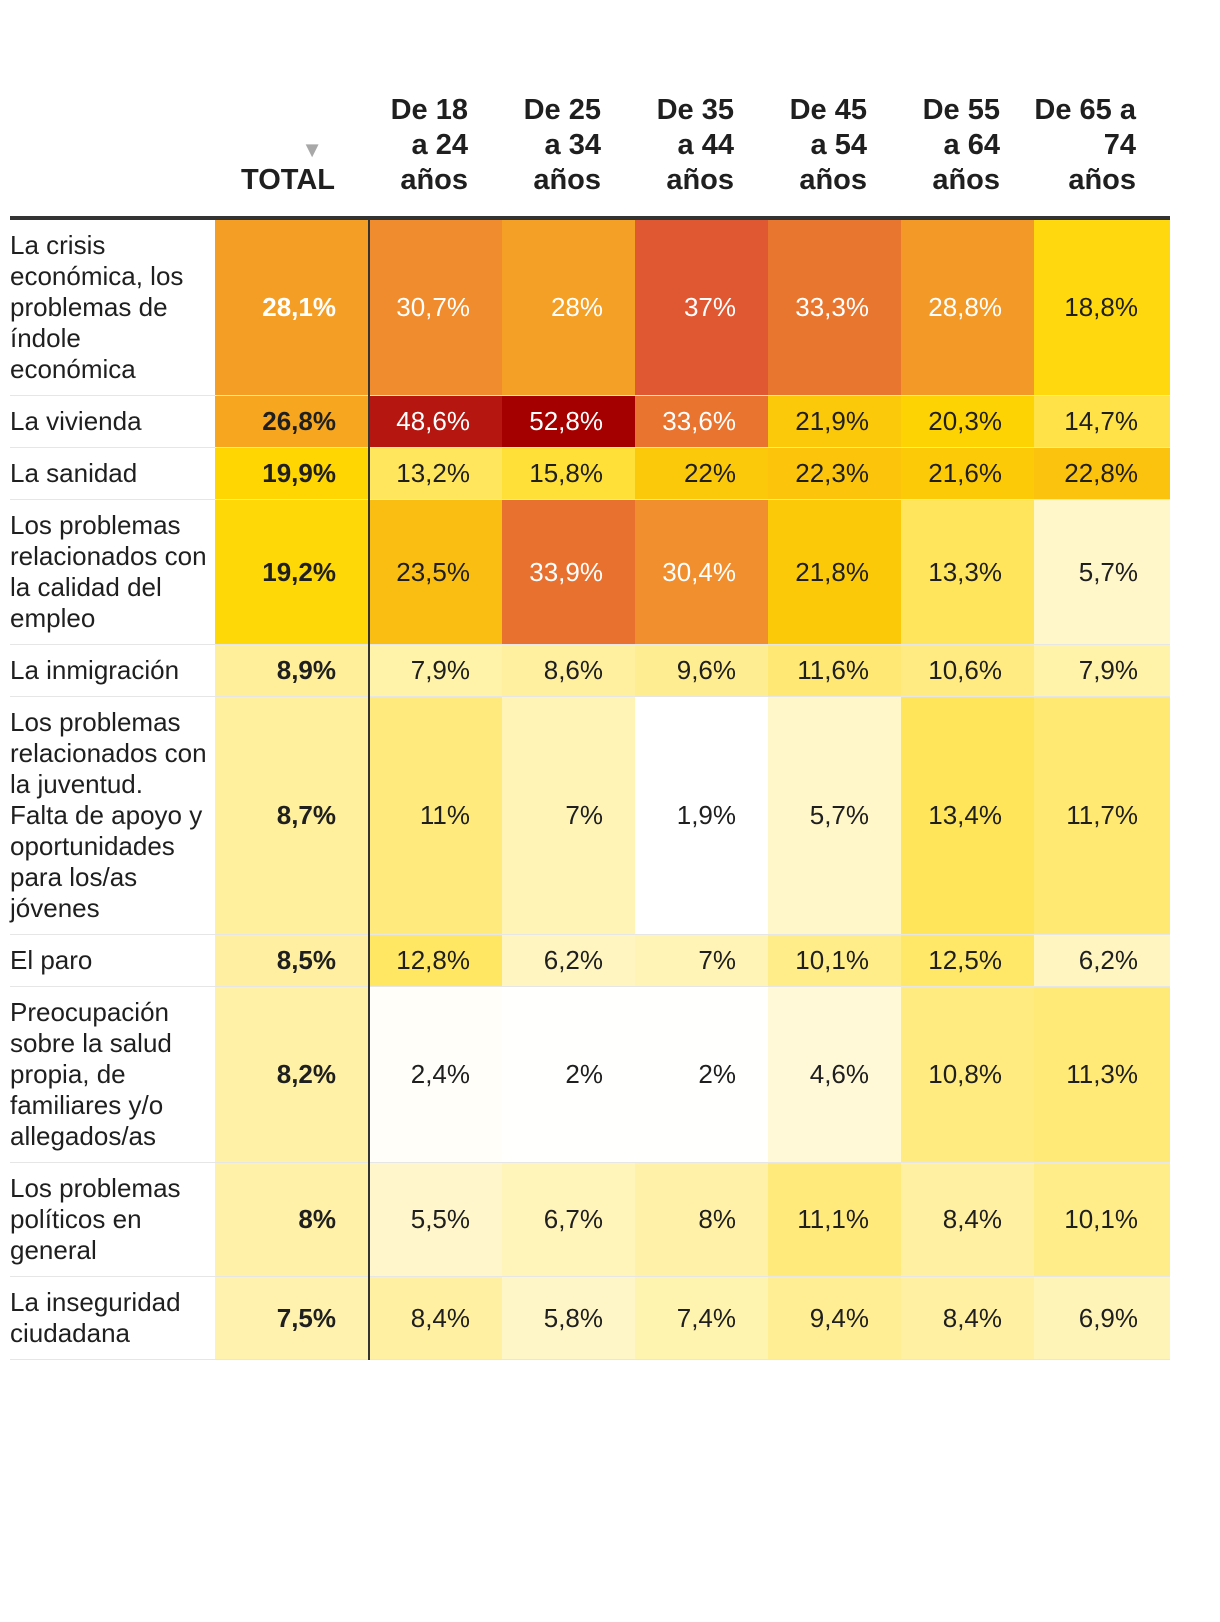 This screenshot has width=1220, height=1622. Describe the element at coordinates (435, 421) in the screenshot. I see `heatmap-cell: 48,6%` at that location.